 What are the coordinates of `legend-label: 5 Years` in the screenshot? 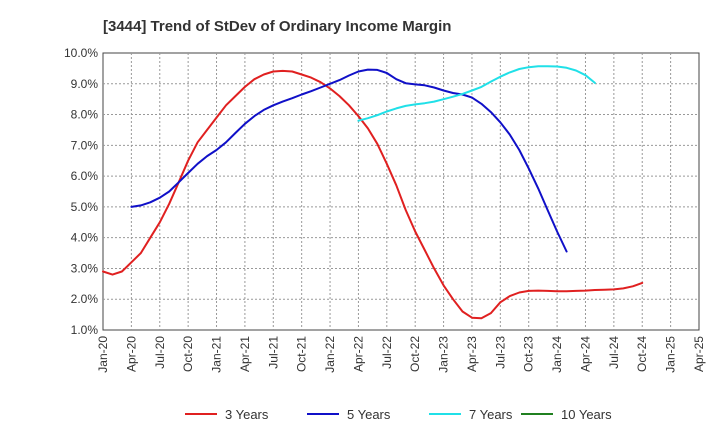 It's located at (369, 414).